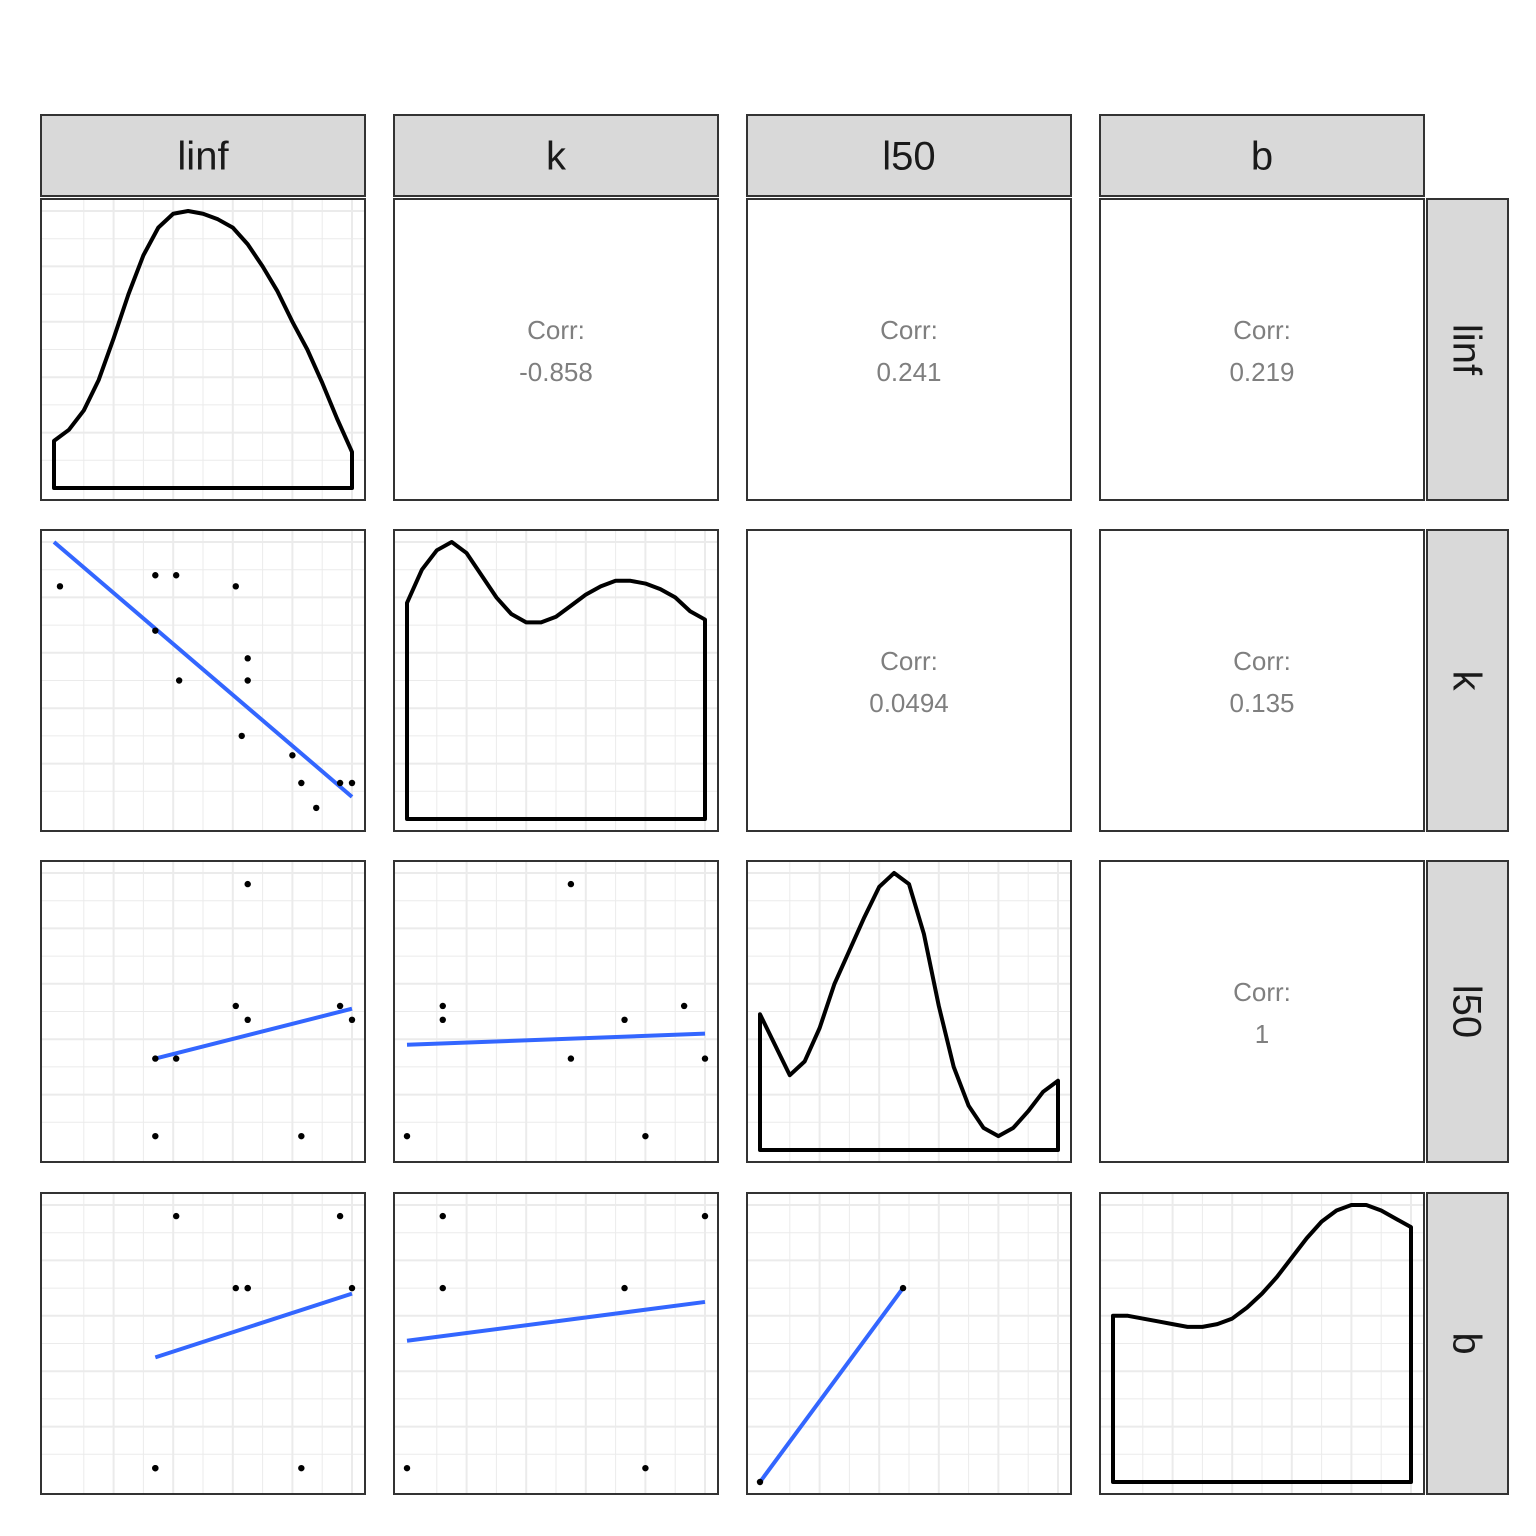 The image size is (1536, 1536). I want to click on regression-line-b-linf, so click(253, 1325).